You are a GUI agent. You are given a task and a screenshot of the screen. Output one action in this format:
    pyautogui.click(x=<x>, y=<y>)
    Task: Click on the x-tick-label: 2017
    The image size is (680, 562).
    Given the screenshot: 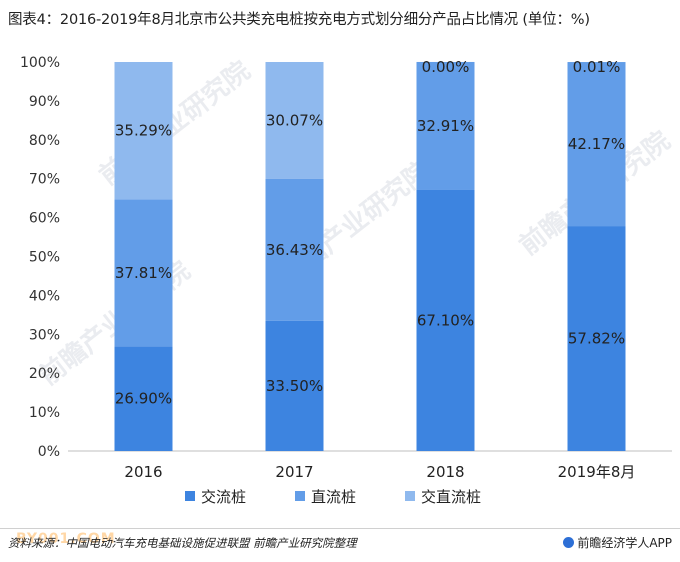 What is the action you would take?
    pyautogui.click(x=294, y=472)
    